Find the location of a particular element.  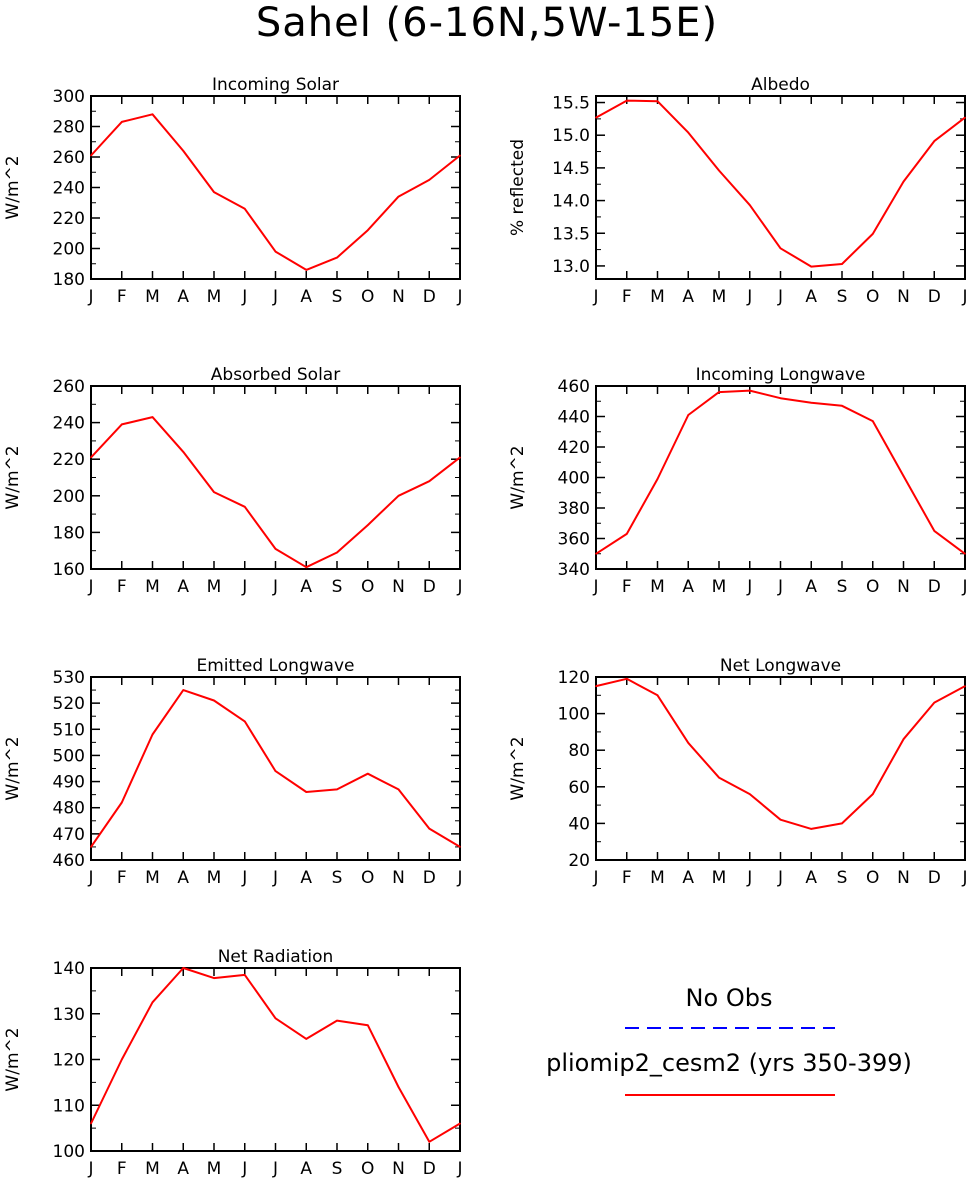

y-tick-label: 80 is located at coordinates (579, 751).